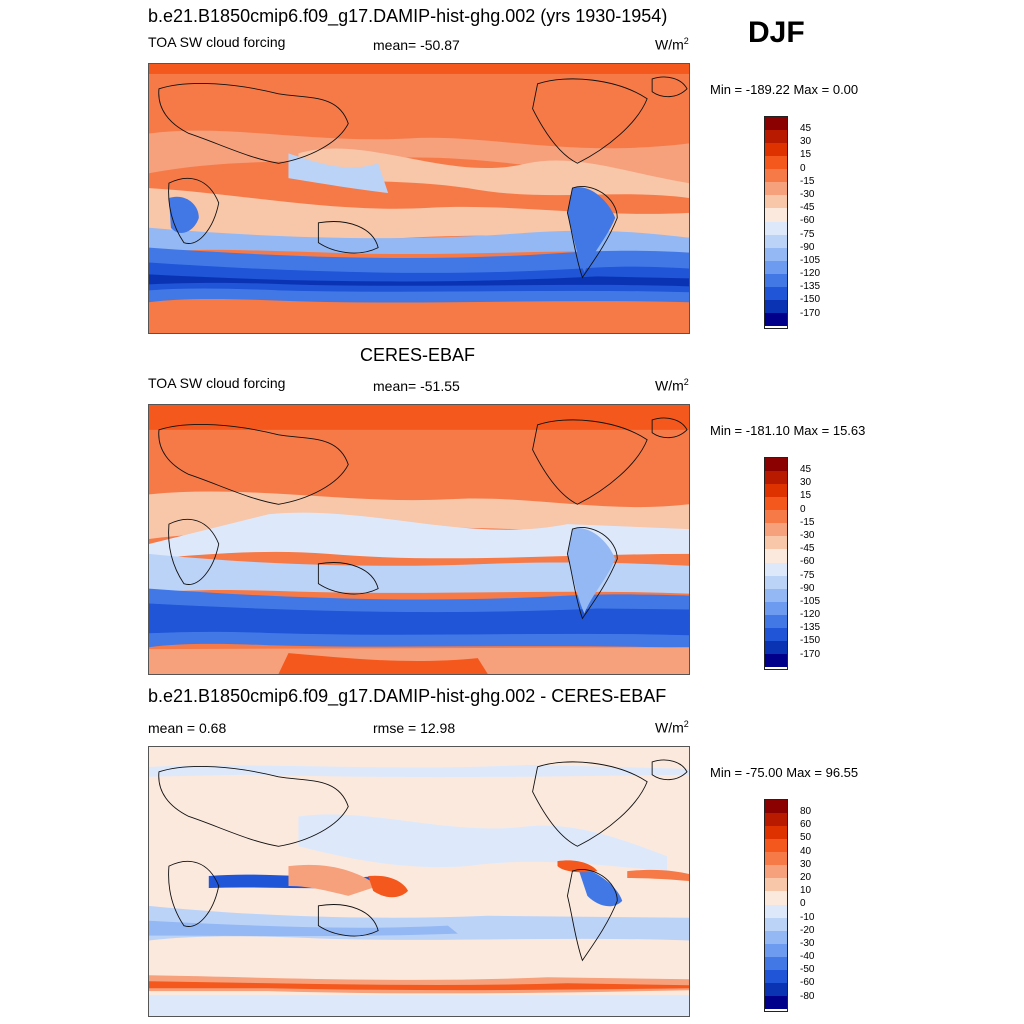 The width and height of the screenshot is (1024, 1024). Describe the element at coordinates (807, 930) in the screenshot. I see `colorbar-tick-label: -20` at that location.